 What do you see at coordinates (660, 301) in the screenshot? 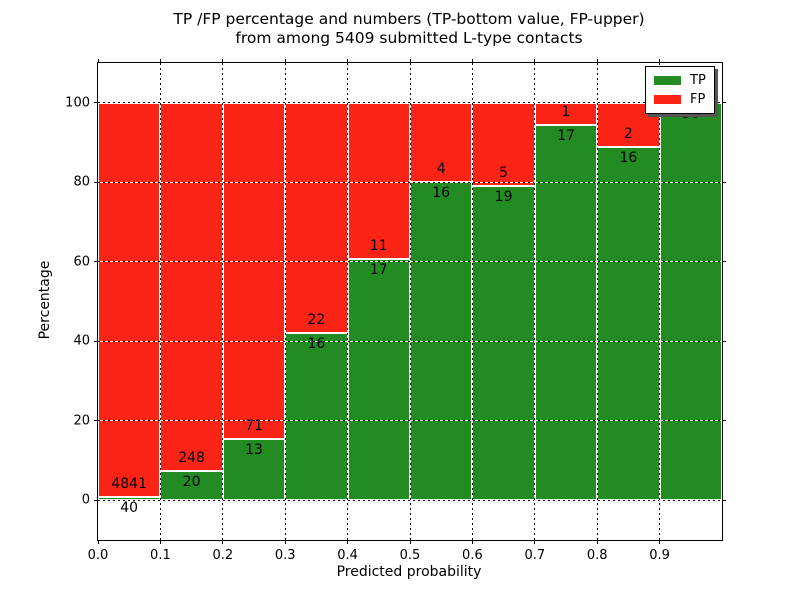
I see `x-gridline-0.9` at bounding box center [660, 301].